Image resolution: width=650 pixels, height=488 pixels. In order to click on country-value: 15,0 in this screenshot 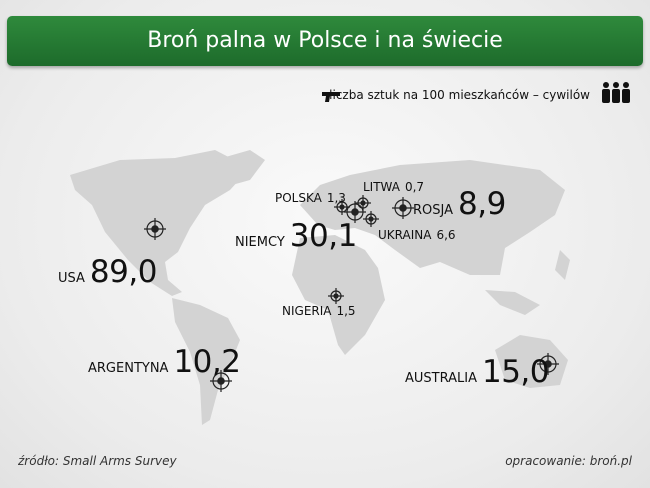, I will do `click(515, 372)`.